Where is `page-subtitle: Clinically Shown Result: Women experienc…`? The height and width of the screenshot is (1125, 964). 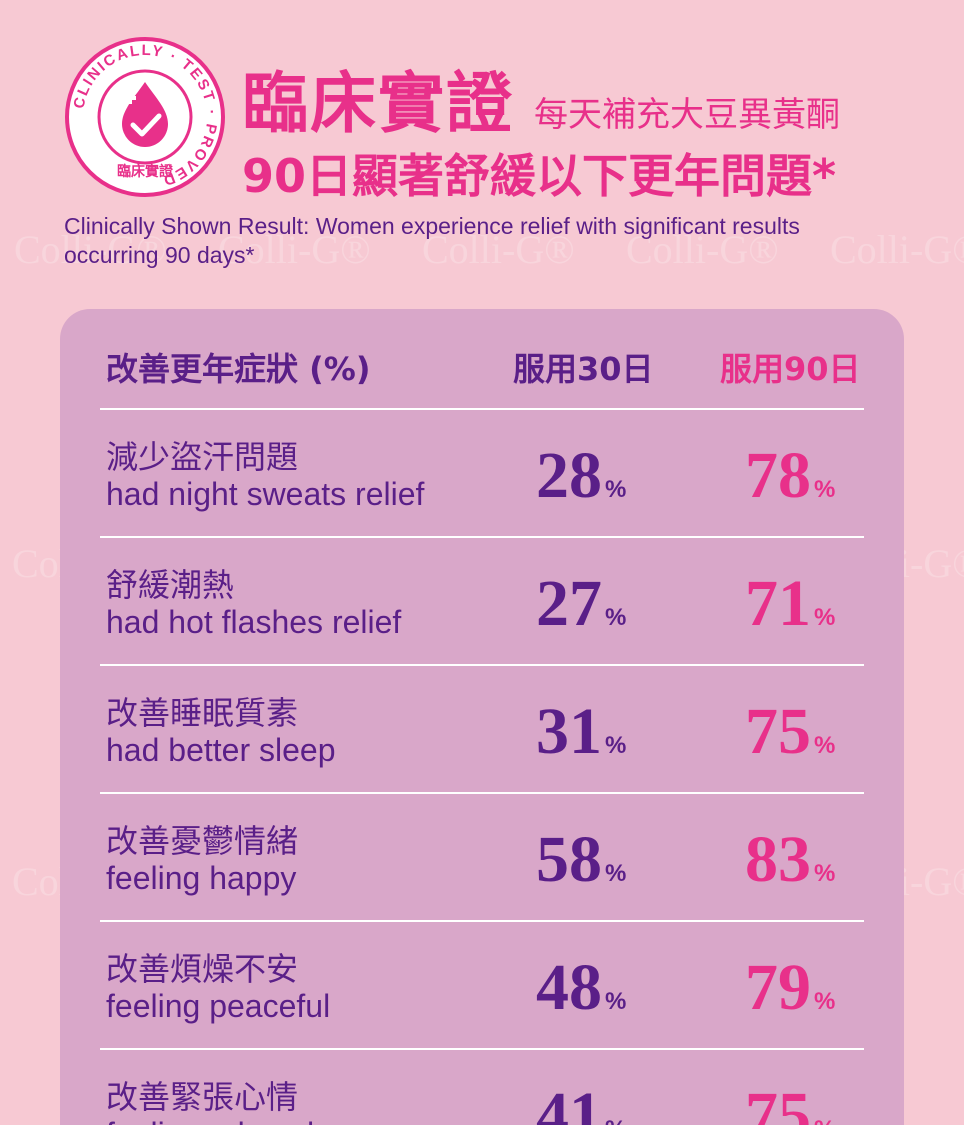
page-subtitle: Clinically Shown Result: Women experienc… is located at coordinates (432, 240).